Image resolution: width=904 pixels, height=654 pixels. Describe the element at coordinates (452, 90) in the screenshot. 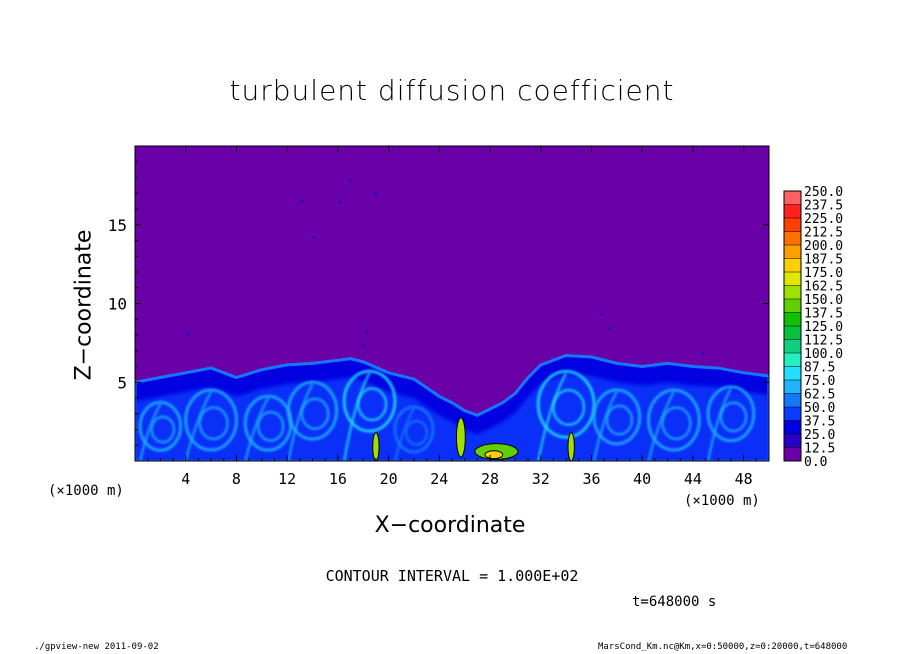

I see `chart-title: turbulent diffusion coefficient` at that location.